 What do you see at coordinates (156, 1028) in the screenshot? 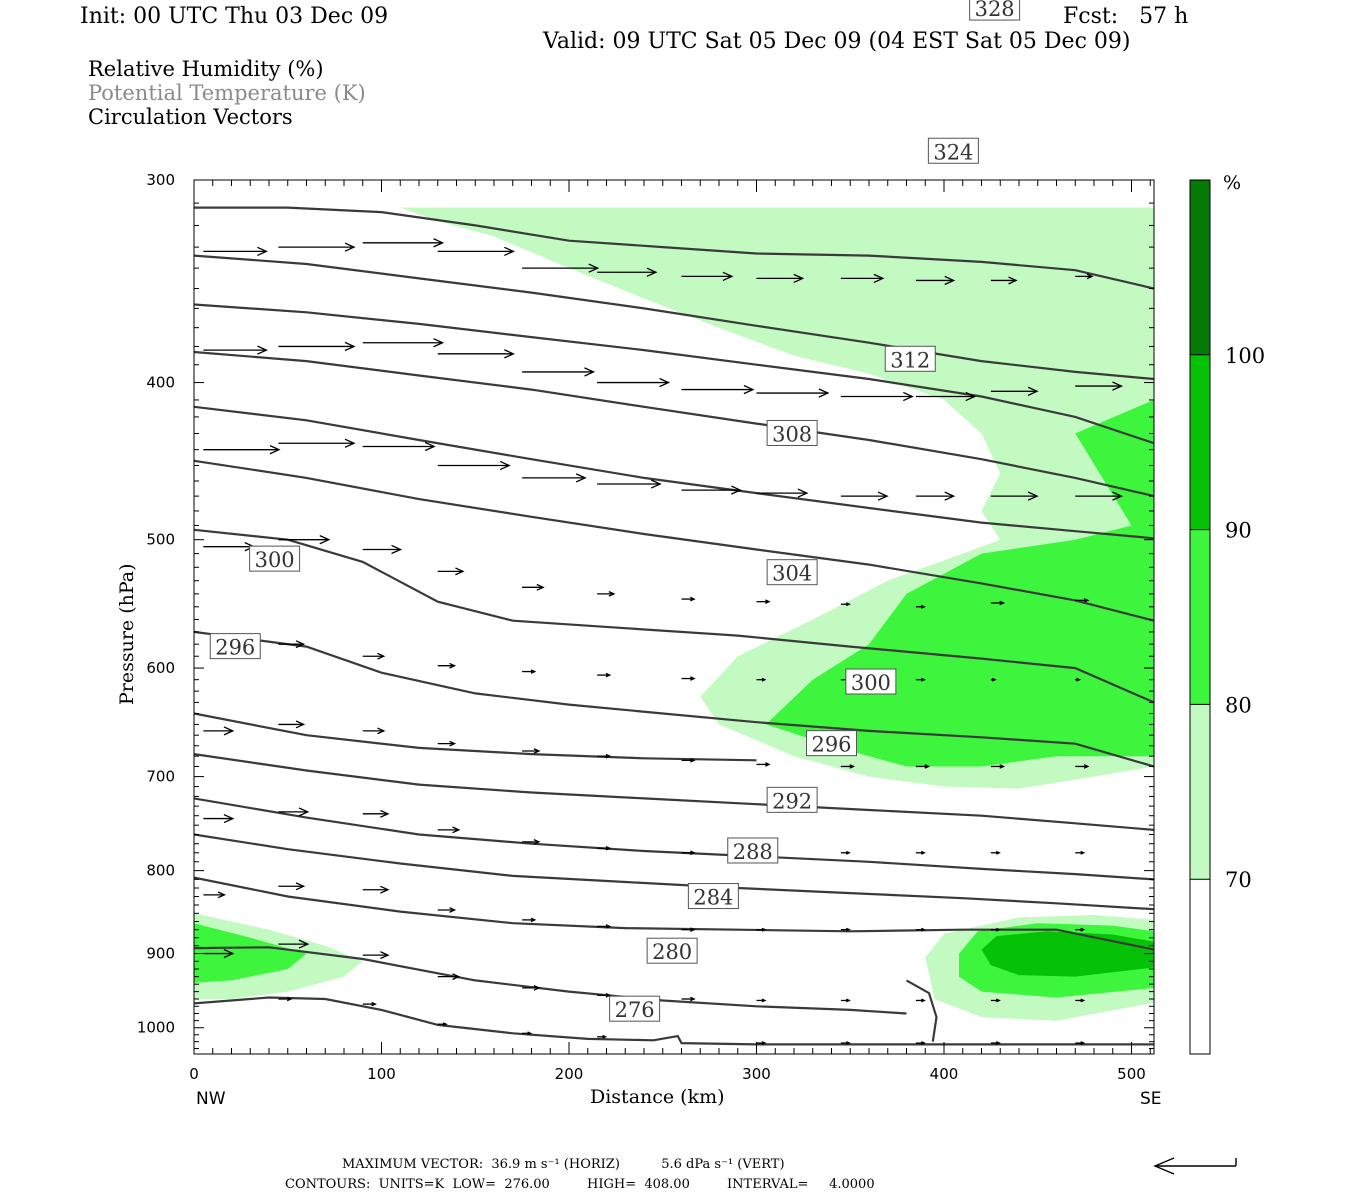
I see `y-tick-label-1000: 1000` at bounding box center [156, 1028].